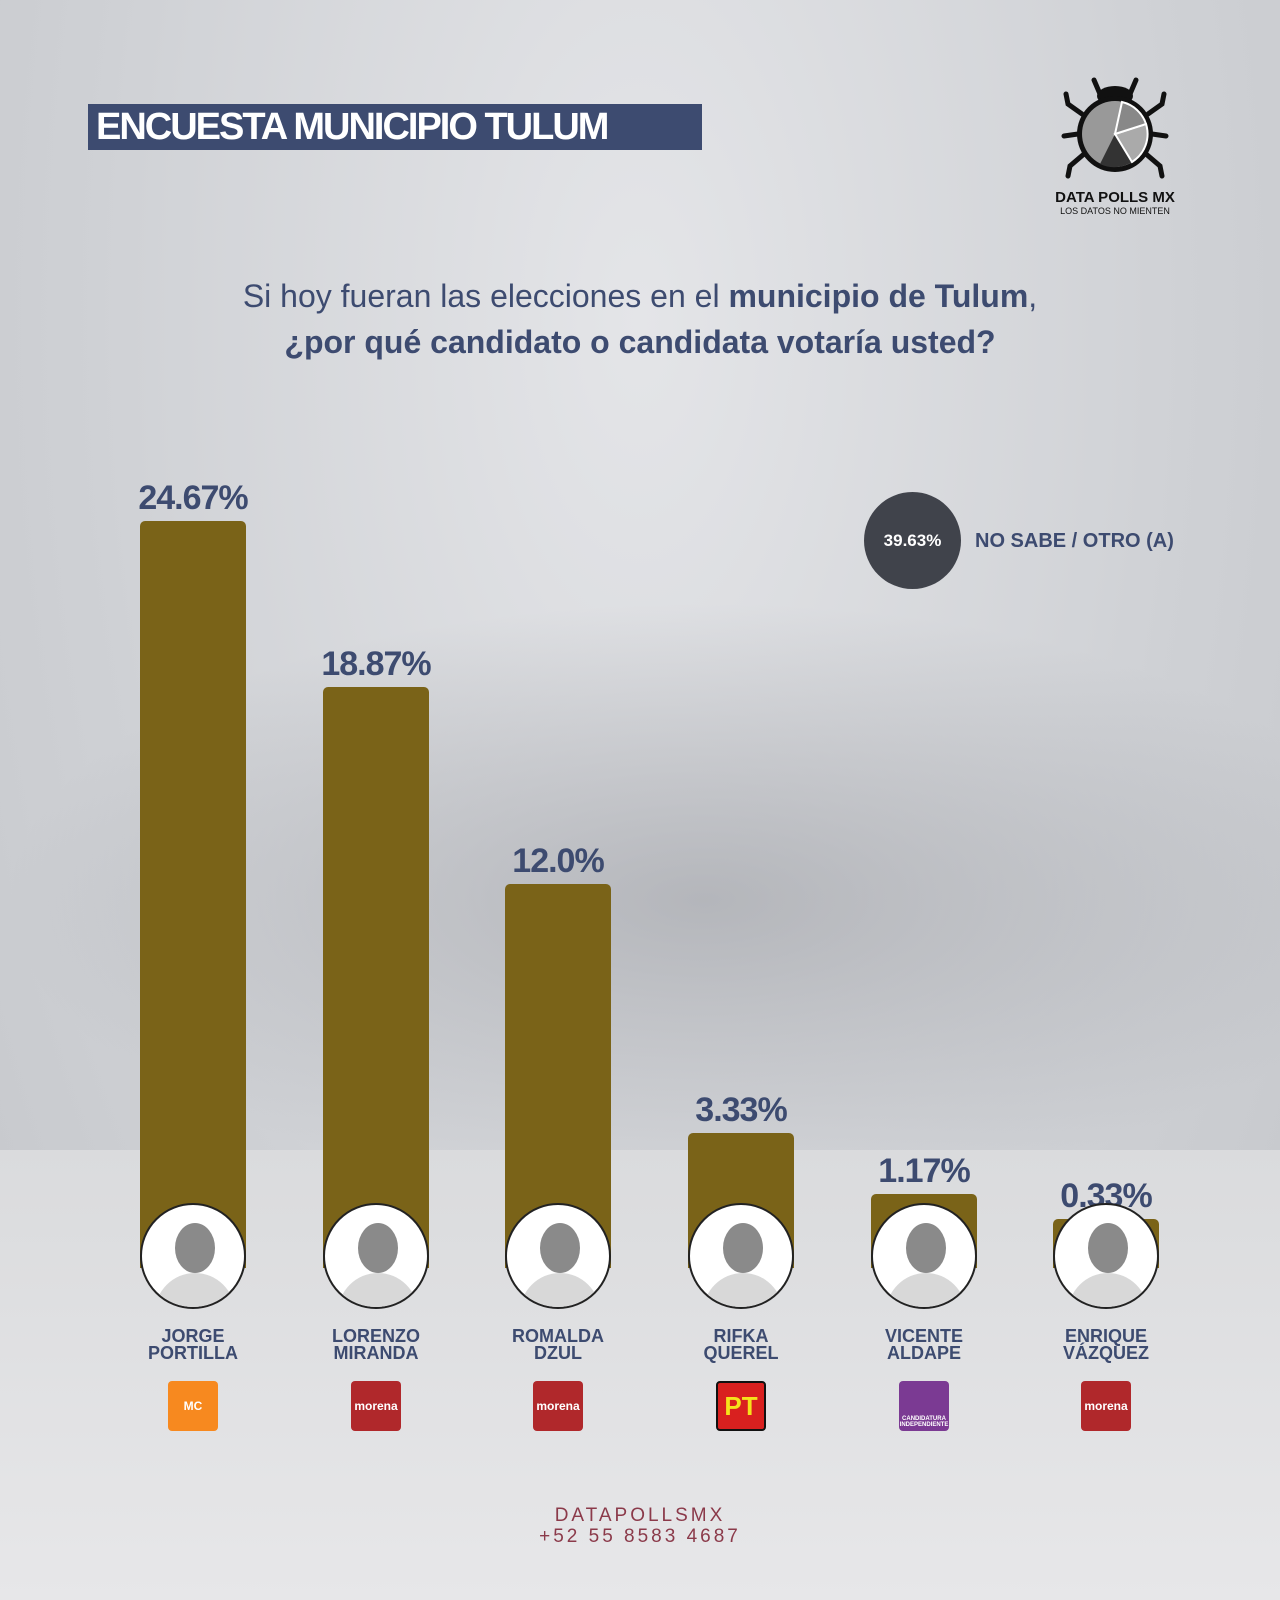 This screenshot has height=1600, width=1280. Describe the element at coordinates (558, 861) in the screenshot. I see `bar-value-label: 12.0%` at that location.